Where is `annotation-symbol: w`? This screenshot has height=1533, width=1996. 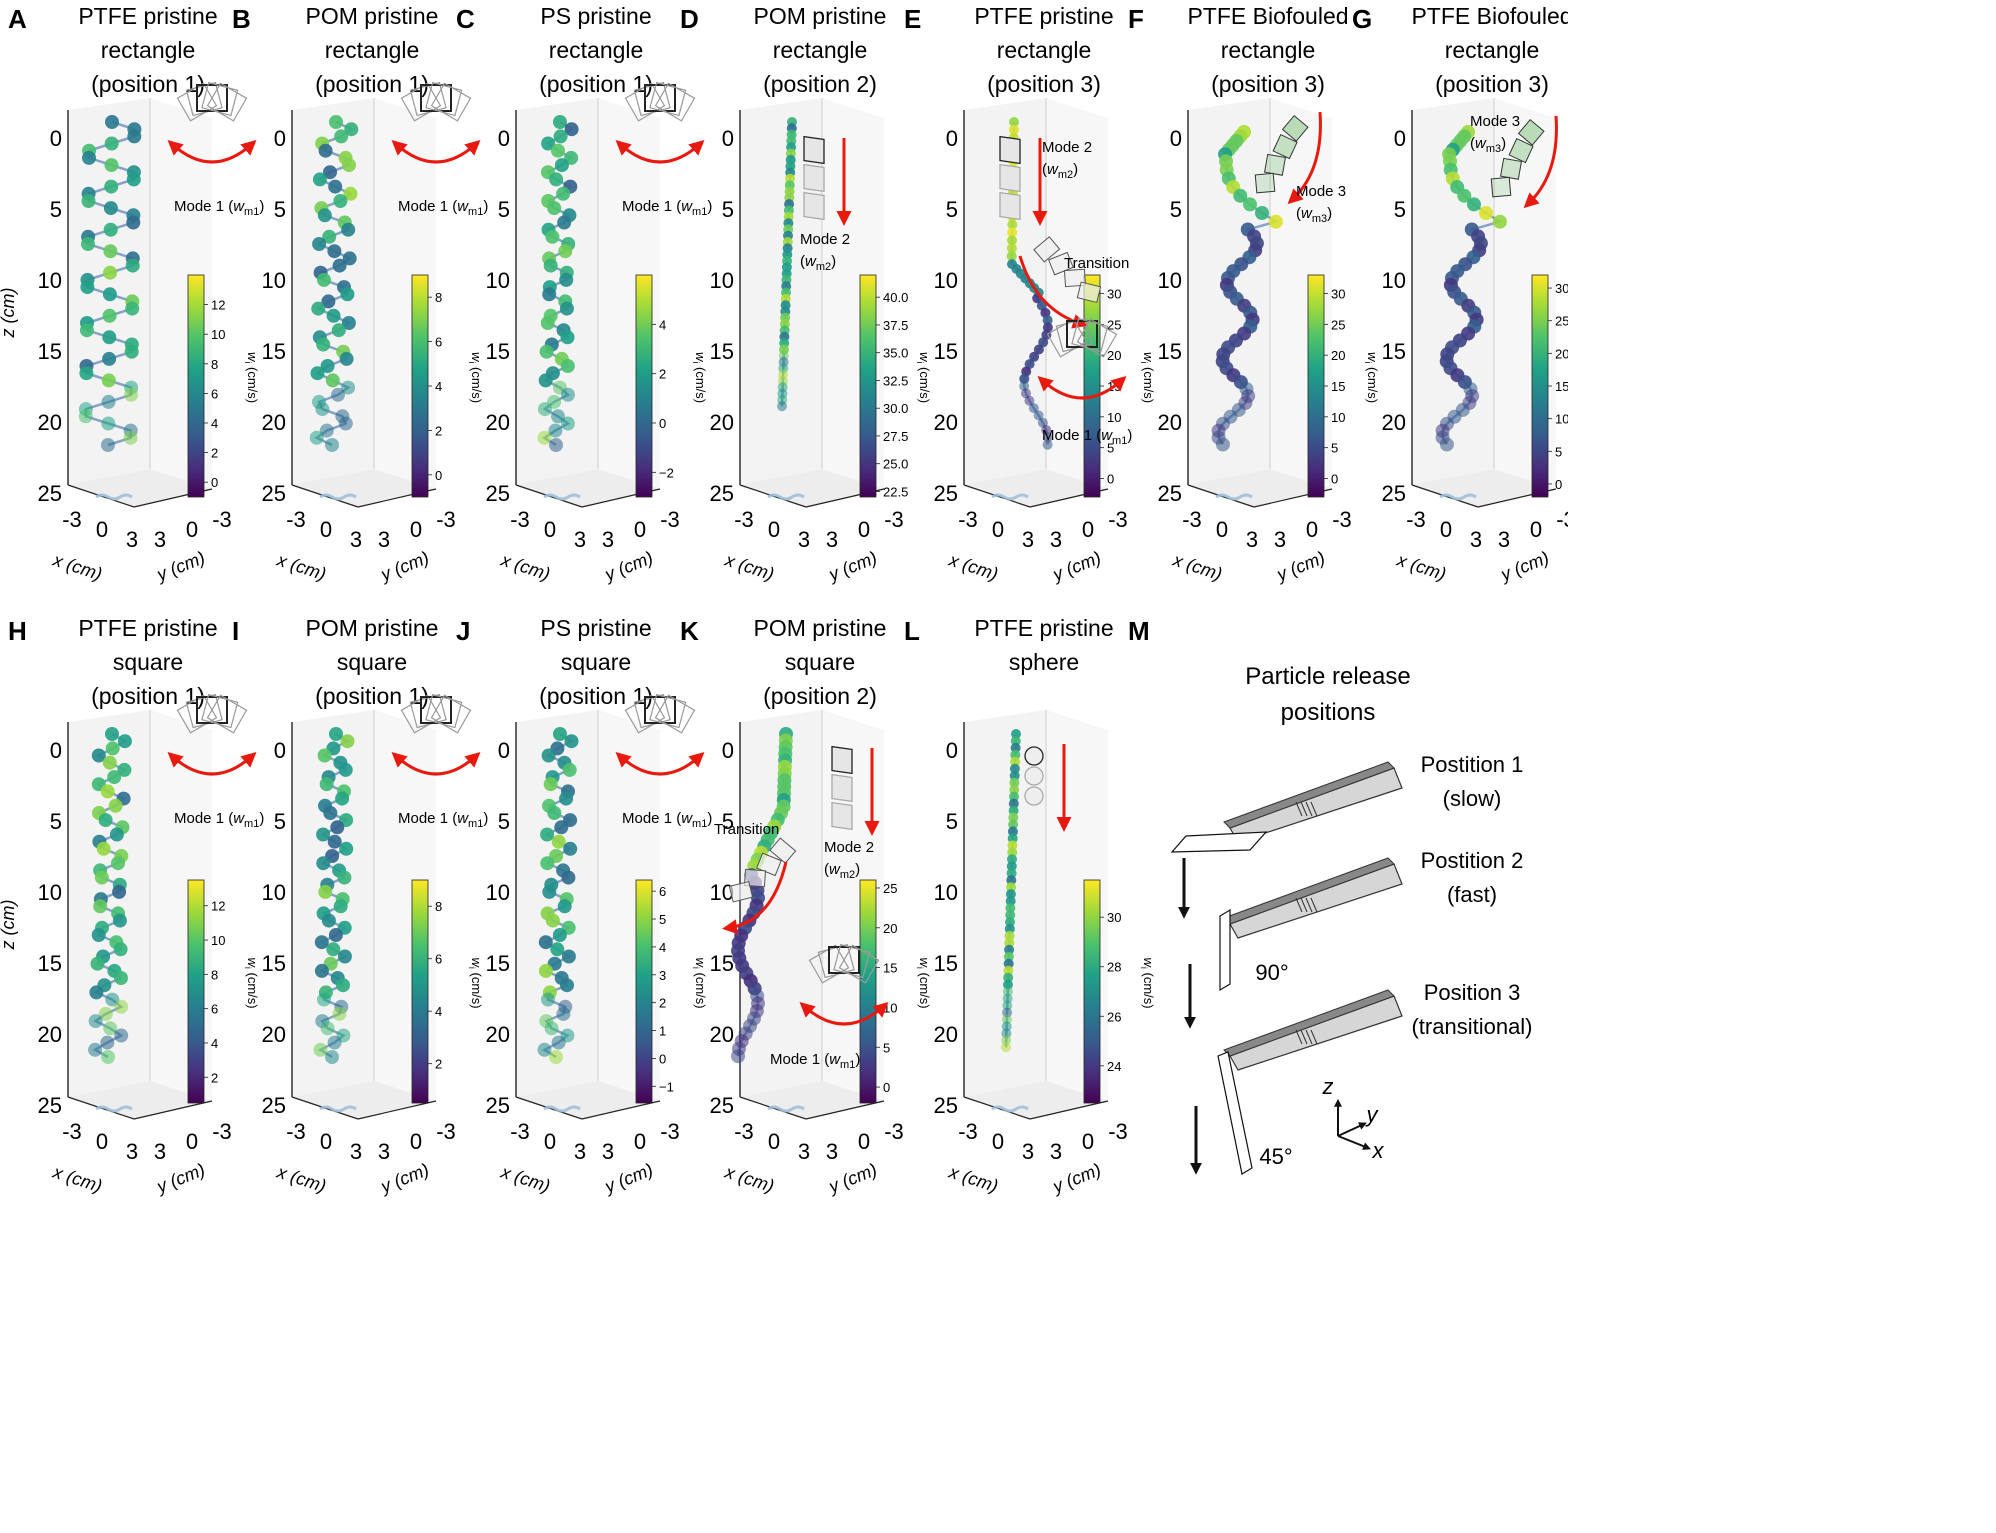
annotation-symbol: w is located at coordinates (463, 206).